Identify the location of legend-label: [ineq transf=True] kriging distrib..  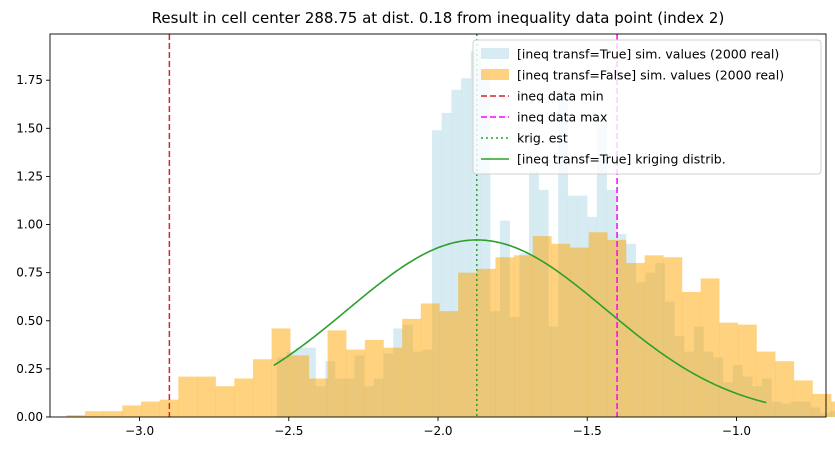
(621, 159).